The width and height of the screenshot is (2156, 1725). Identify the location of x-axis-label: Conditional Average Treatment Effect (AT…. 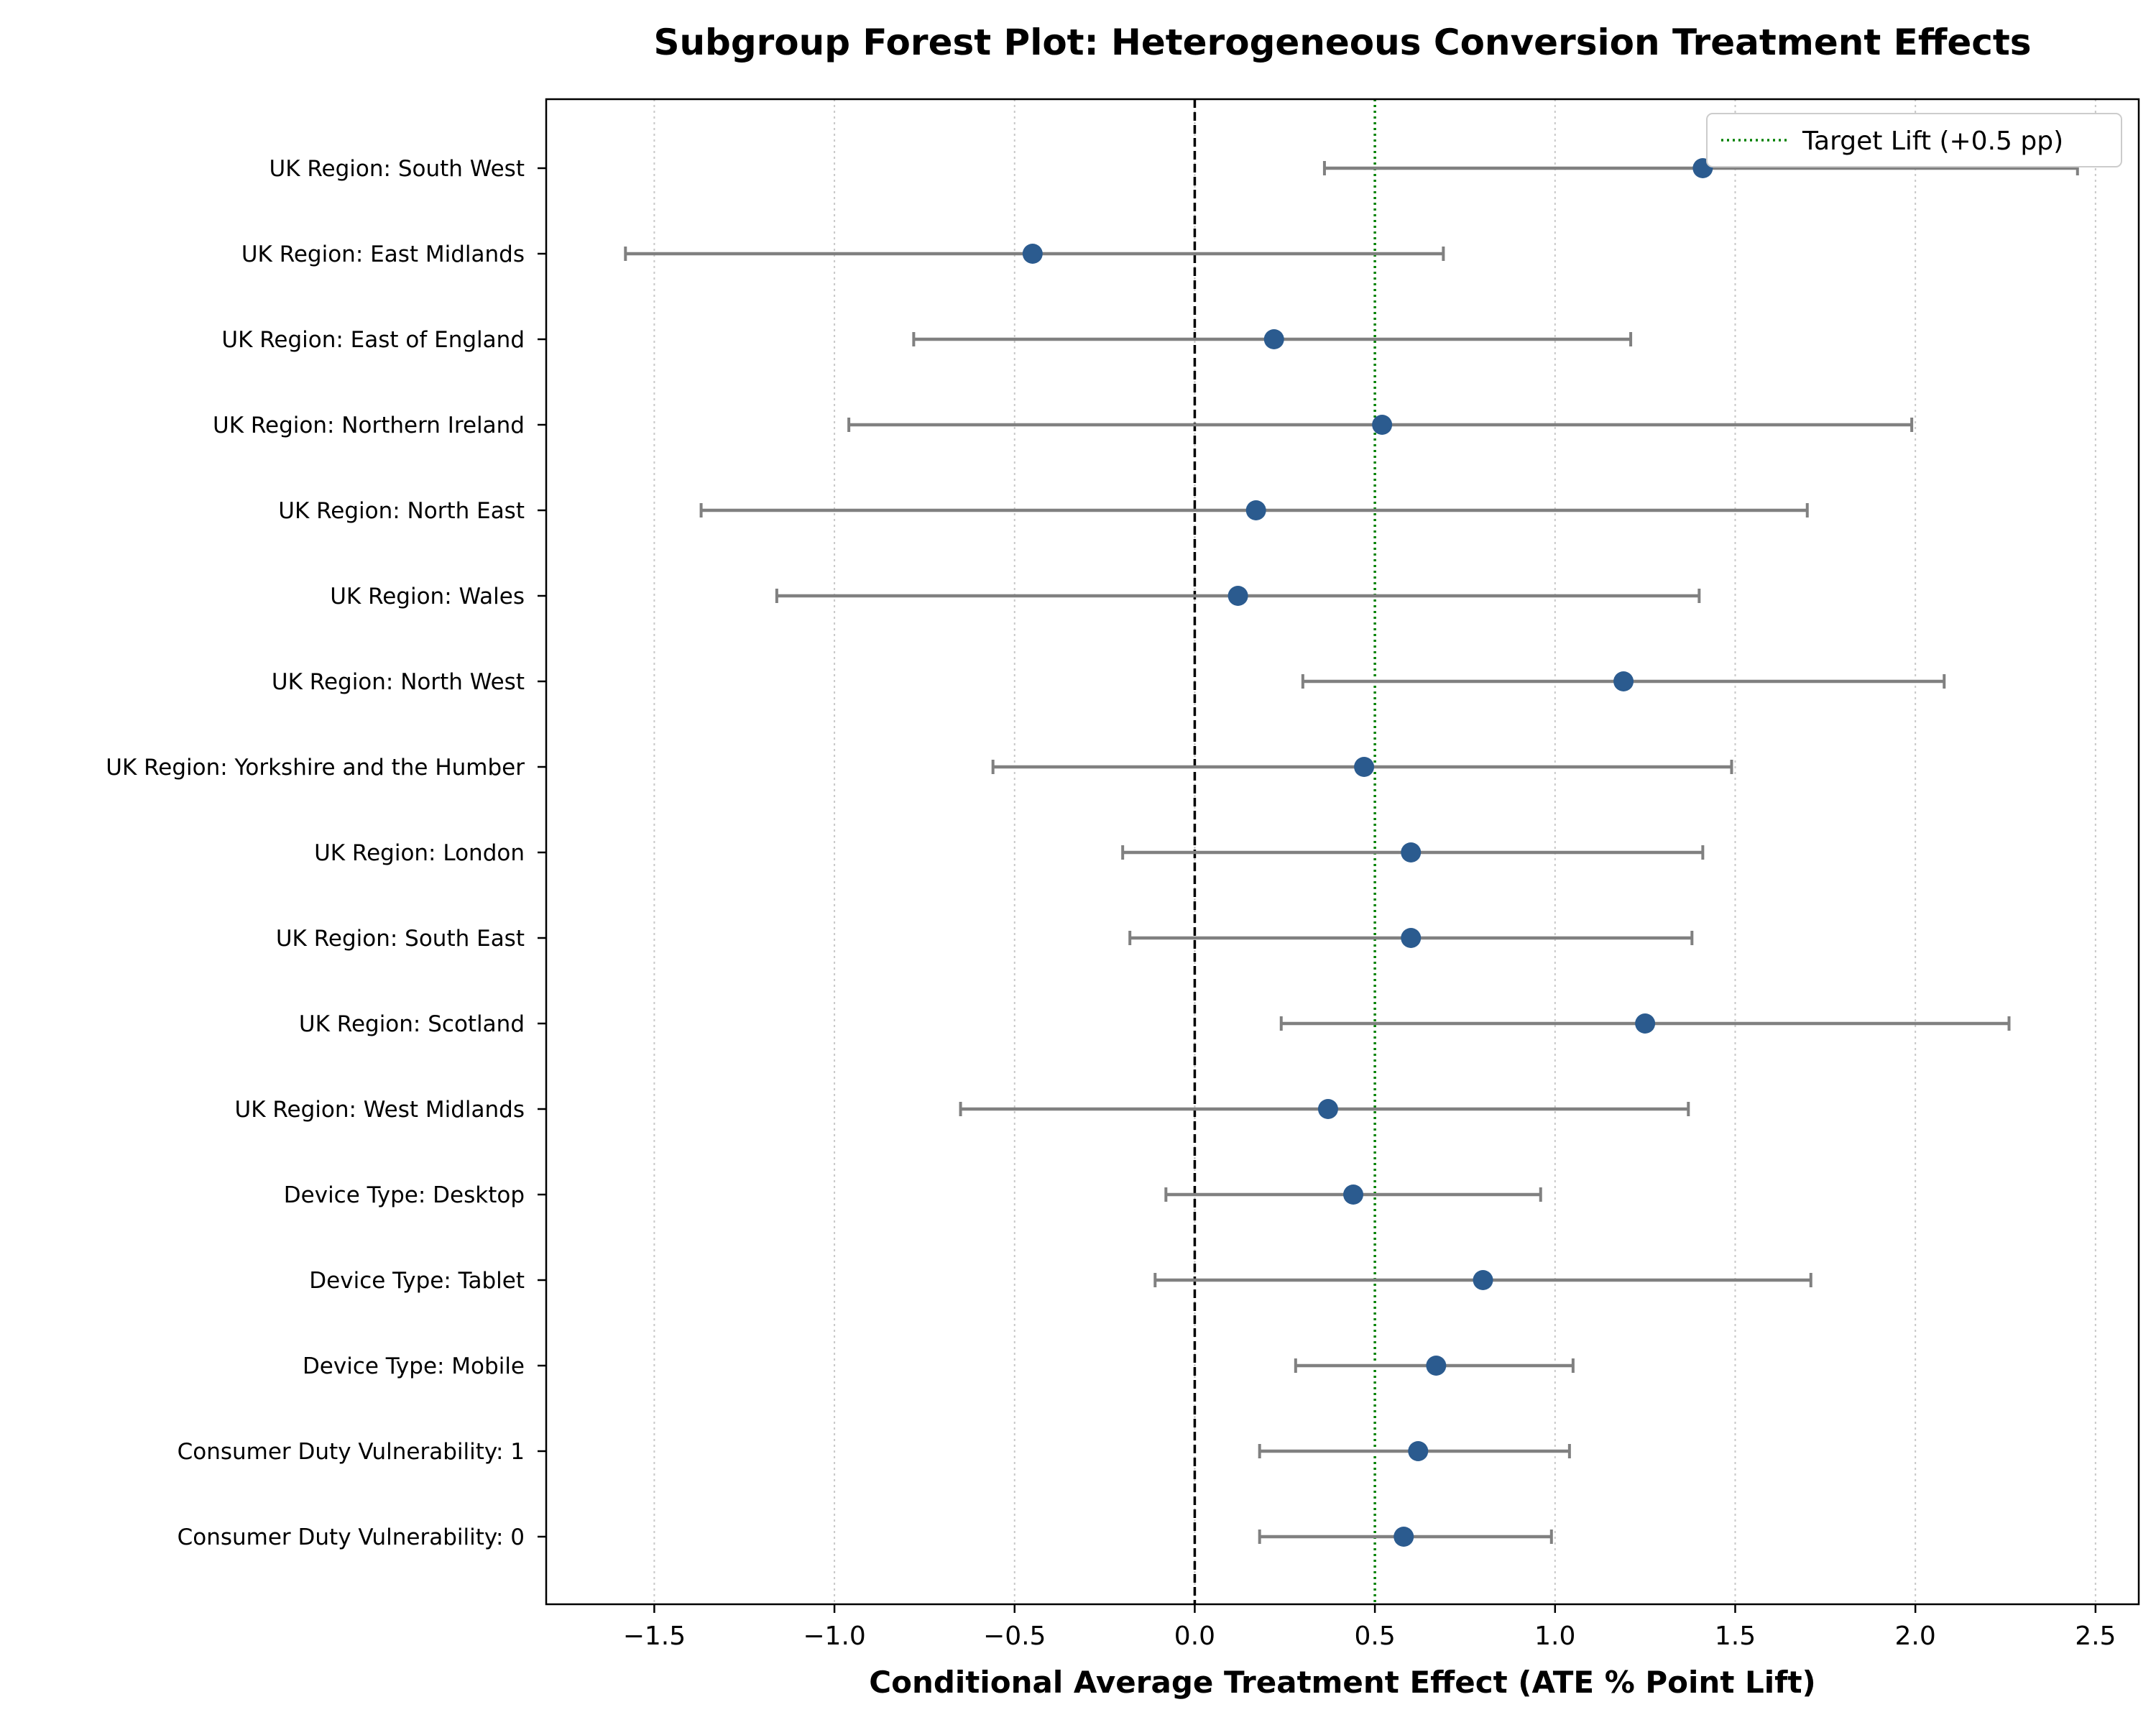
(1342, 1682).